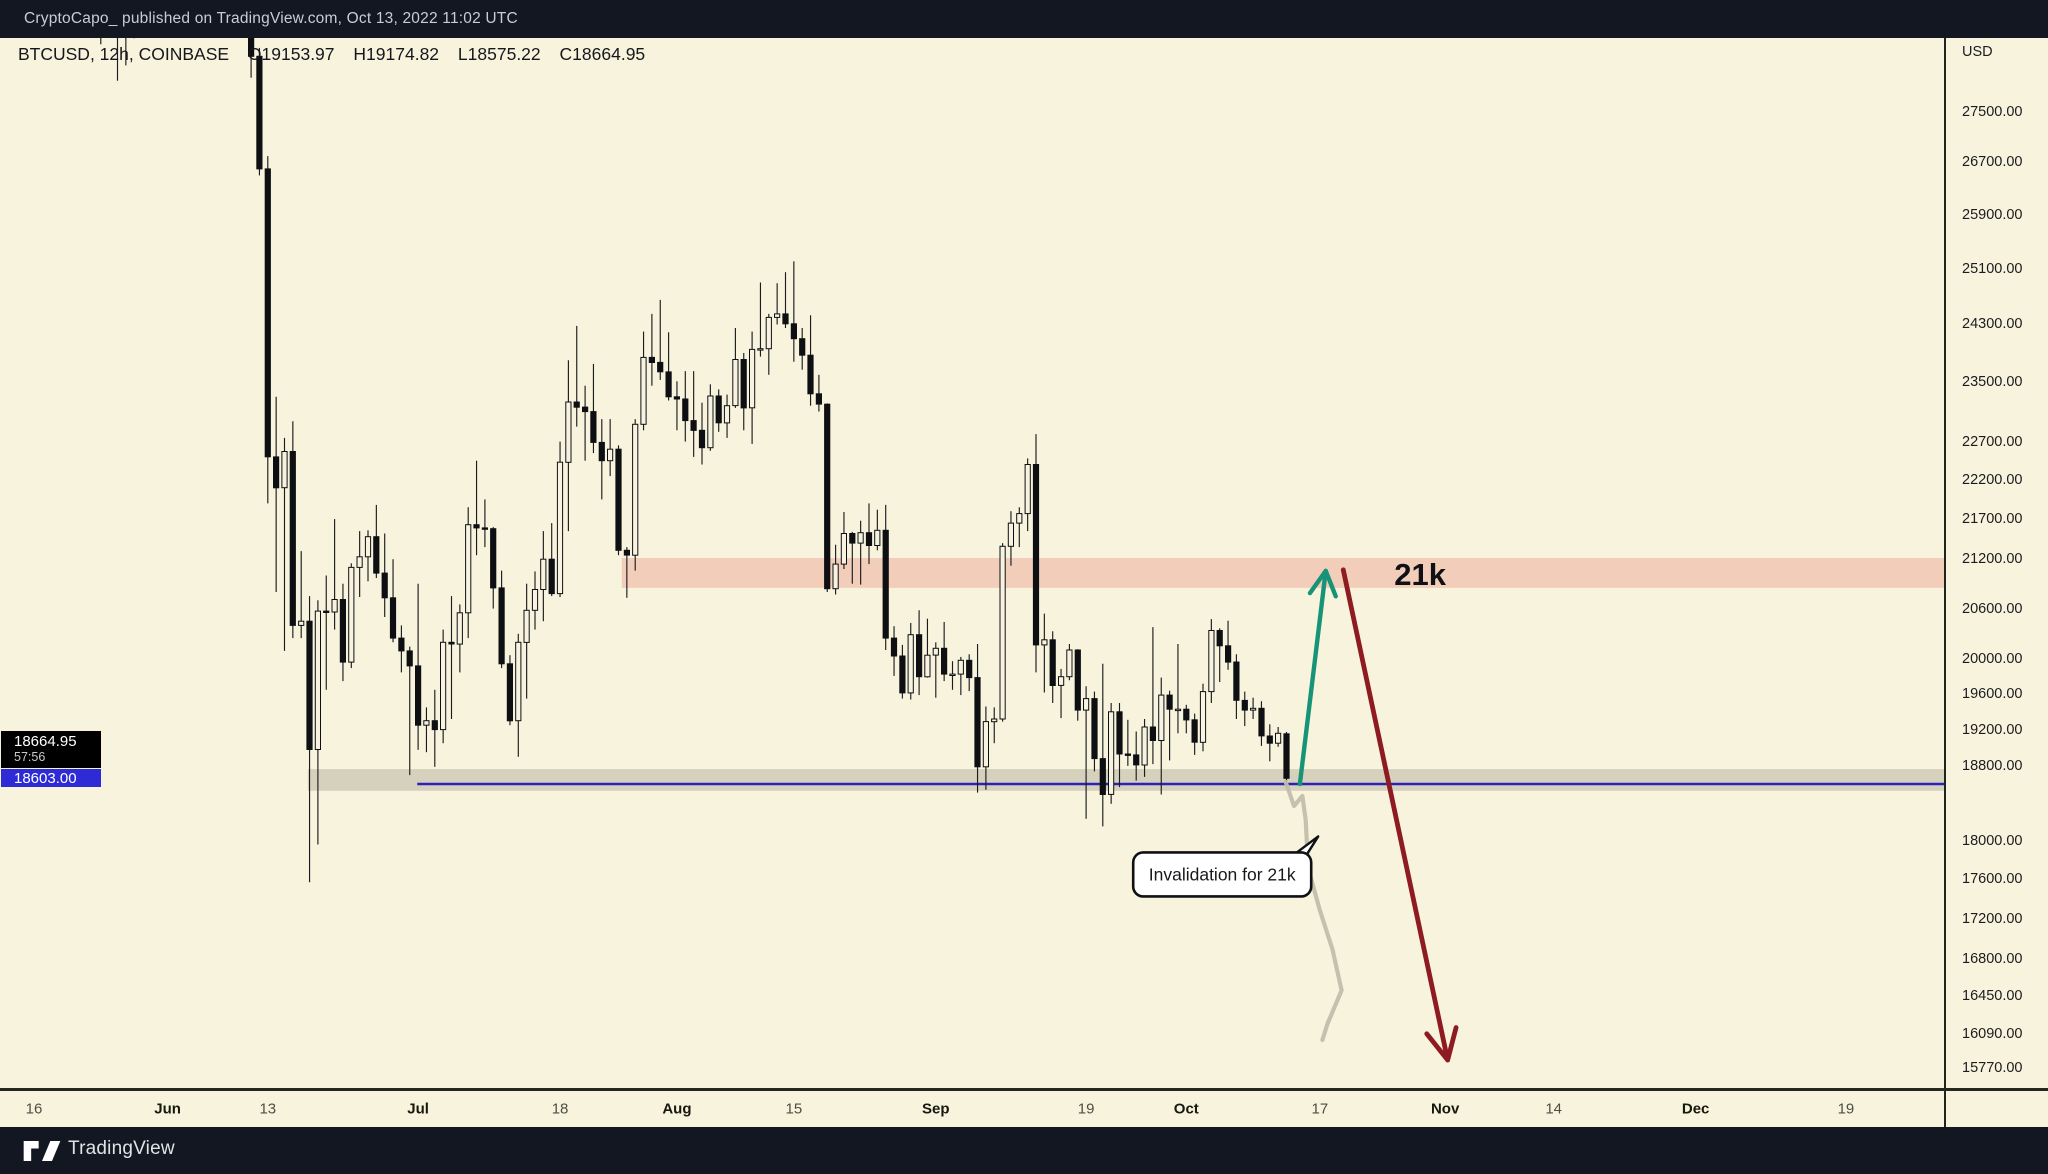 This screenshot has width=2048, height=1174. I want to click on price-axis-label: 25100.00, so click(1992, 268).